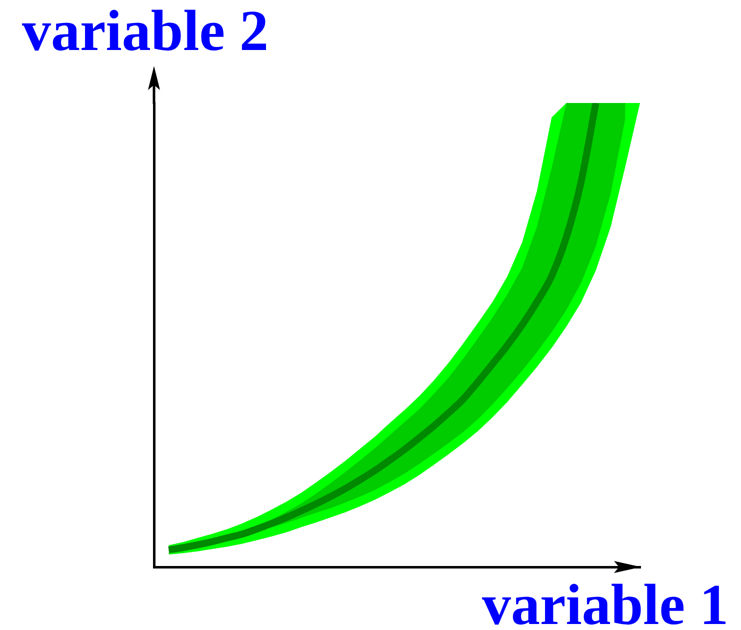 This screenshot has height=630, width=741. Describe the element at coordinates (605, 601) in the screenshot. I see `x-axis-title: variable 1` at that location.